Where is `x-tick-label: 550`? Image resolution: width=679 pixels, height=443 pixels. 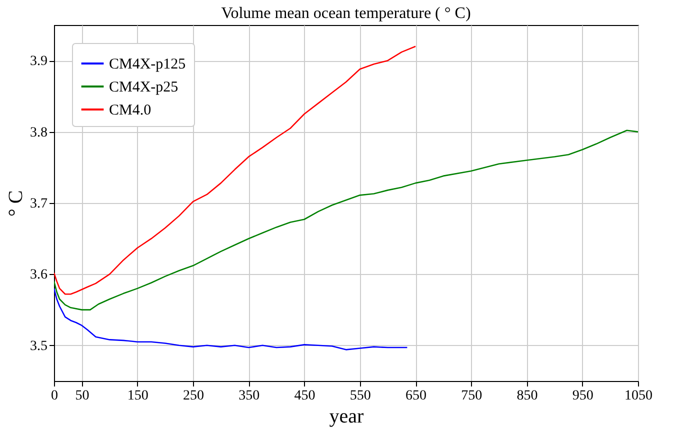
x-tick-label: 550 is located at coordinates (360, 396).